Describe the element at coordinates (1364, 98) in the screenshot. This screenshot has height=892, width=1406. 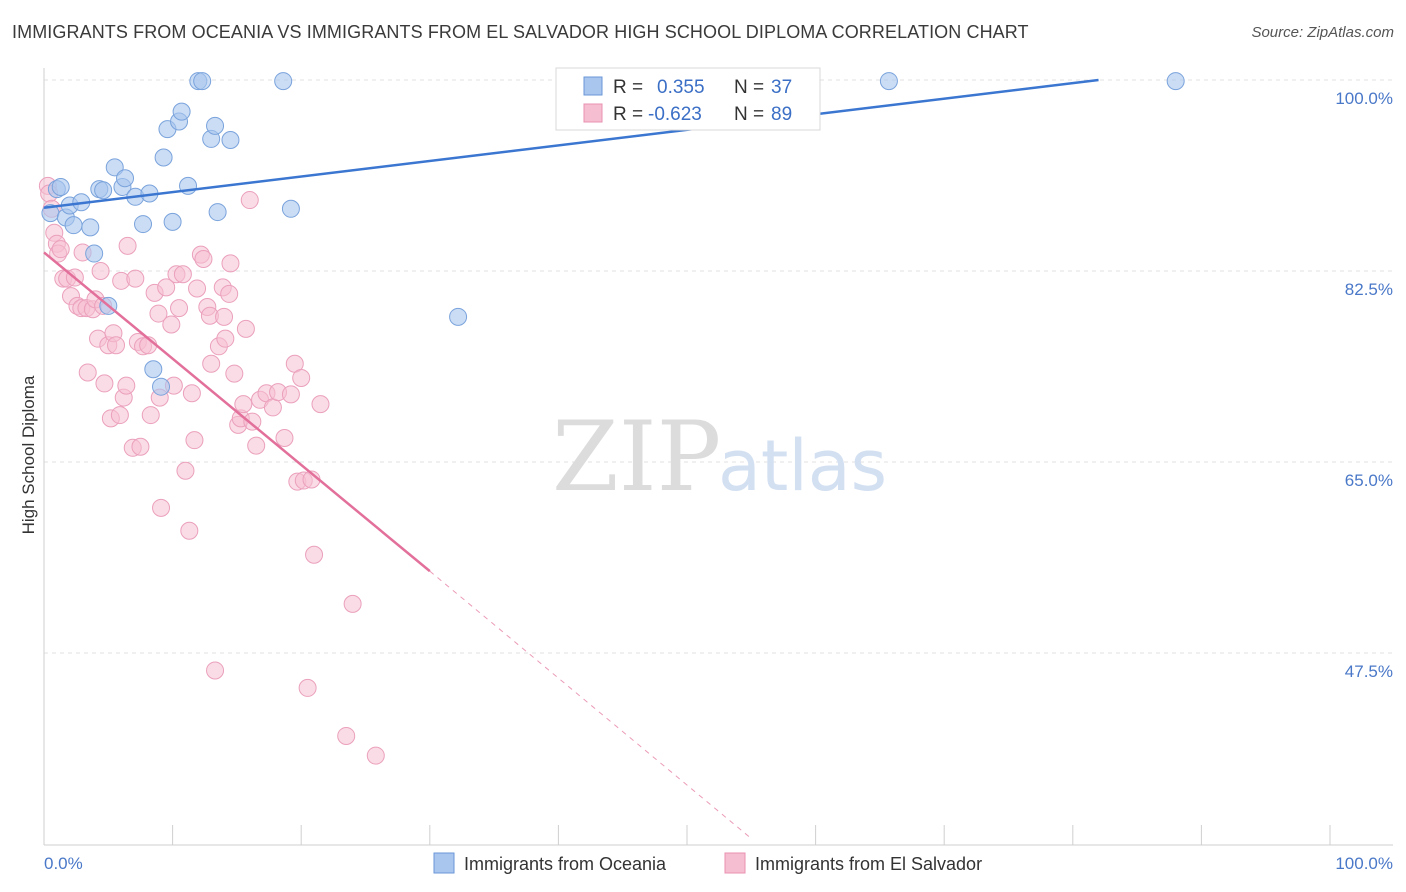
I see `y-tick-label-0: 100.0%` at that location.